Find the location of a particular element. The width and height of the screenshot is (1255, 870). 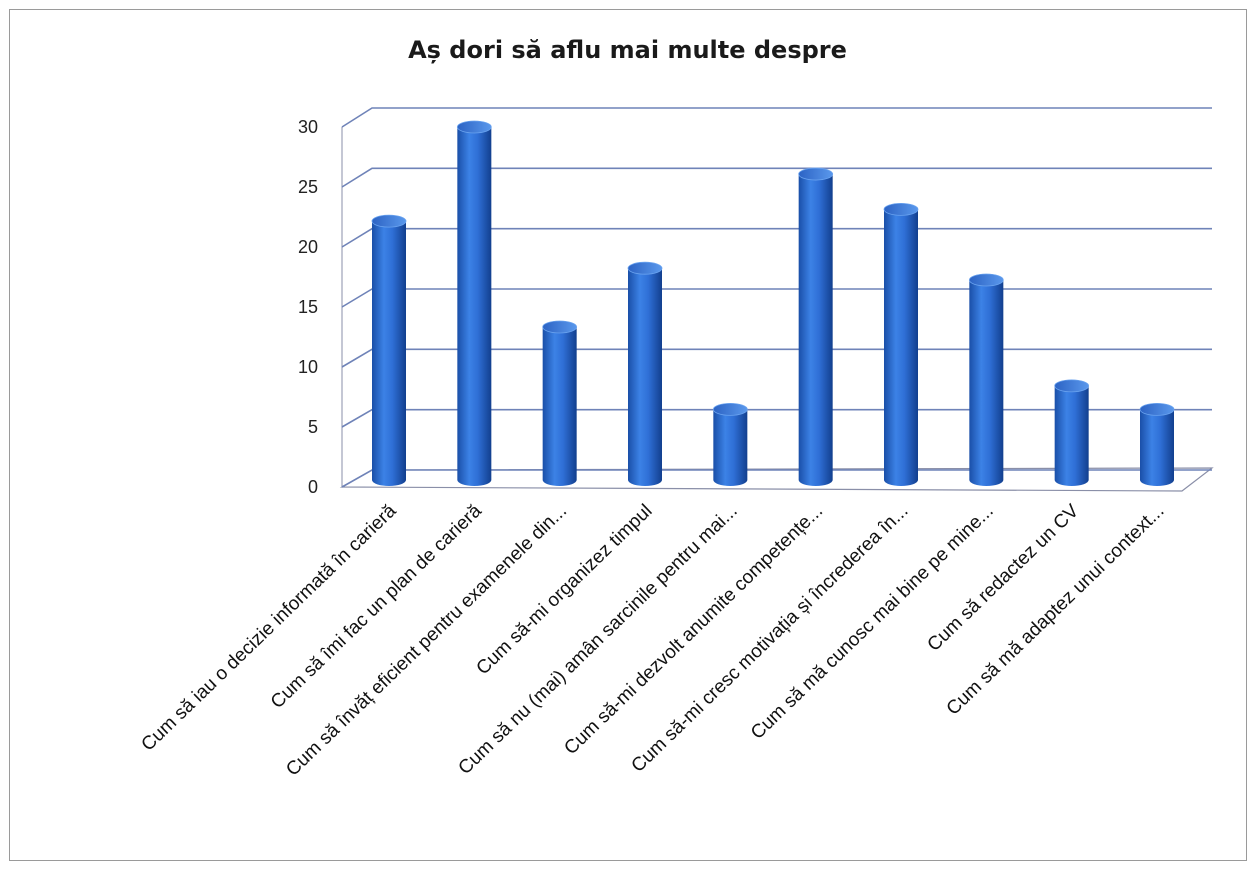

y-tick-label: 15 is located at coordinates (308, 307).